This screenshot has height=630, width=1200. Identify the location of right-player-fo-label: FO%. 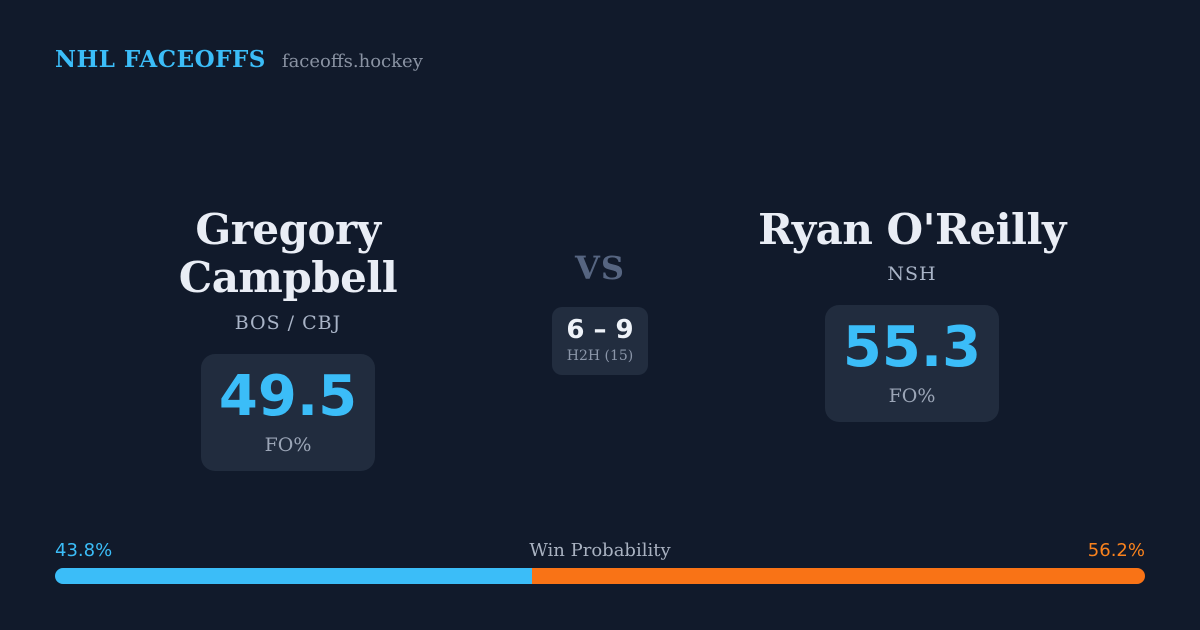
(912, 396).